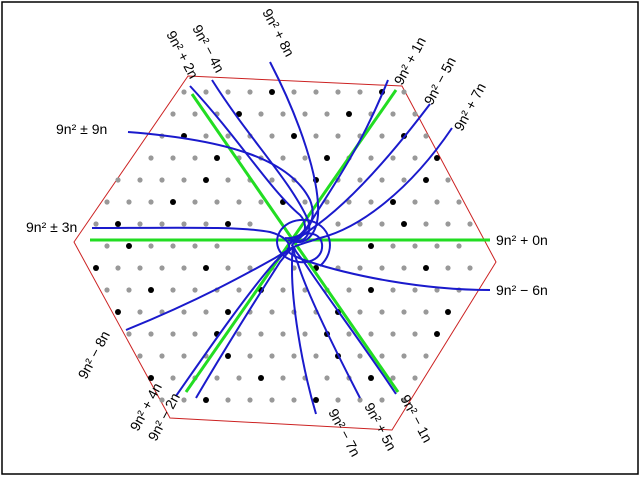  I want to click on label-9n2-pm-9n: 9n² ± 9n, so click(81, 129).